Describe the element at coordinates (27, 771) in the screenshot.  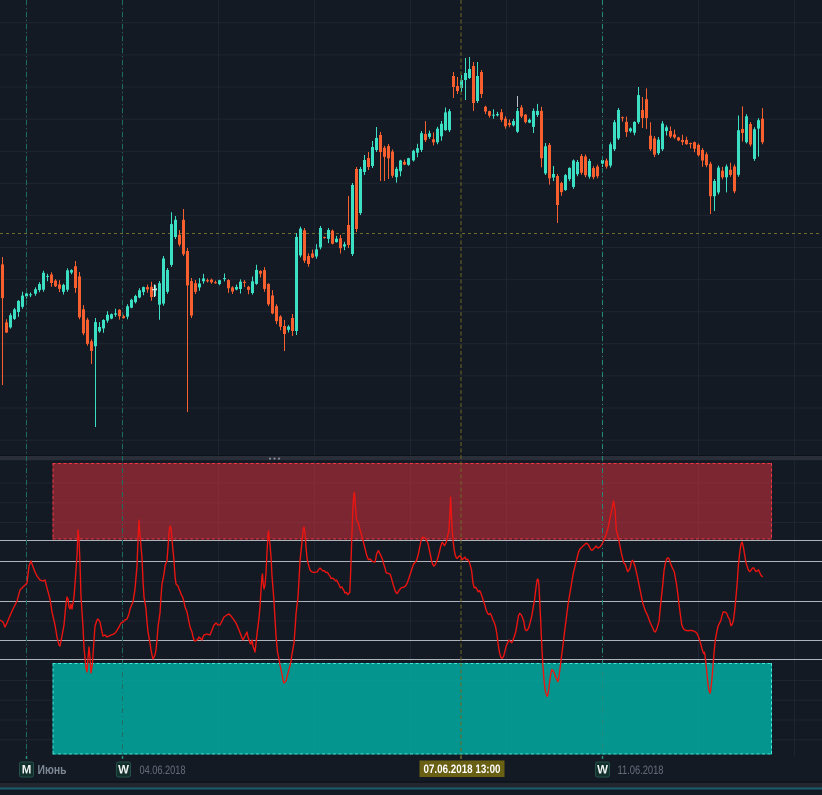
I see `svg-text: M` at that location.